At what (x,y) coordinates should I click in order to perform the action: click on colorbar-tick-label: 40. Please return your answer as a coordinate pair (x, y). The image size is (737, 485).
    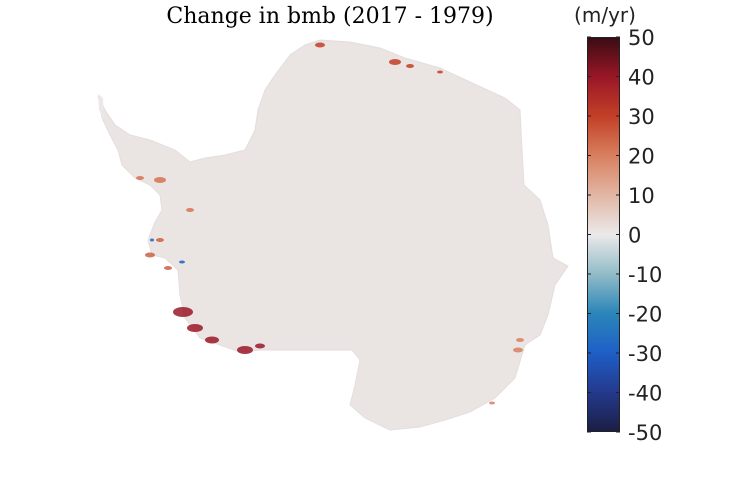
    Looking at the image, I should click on (641, 78).